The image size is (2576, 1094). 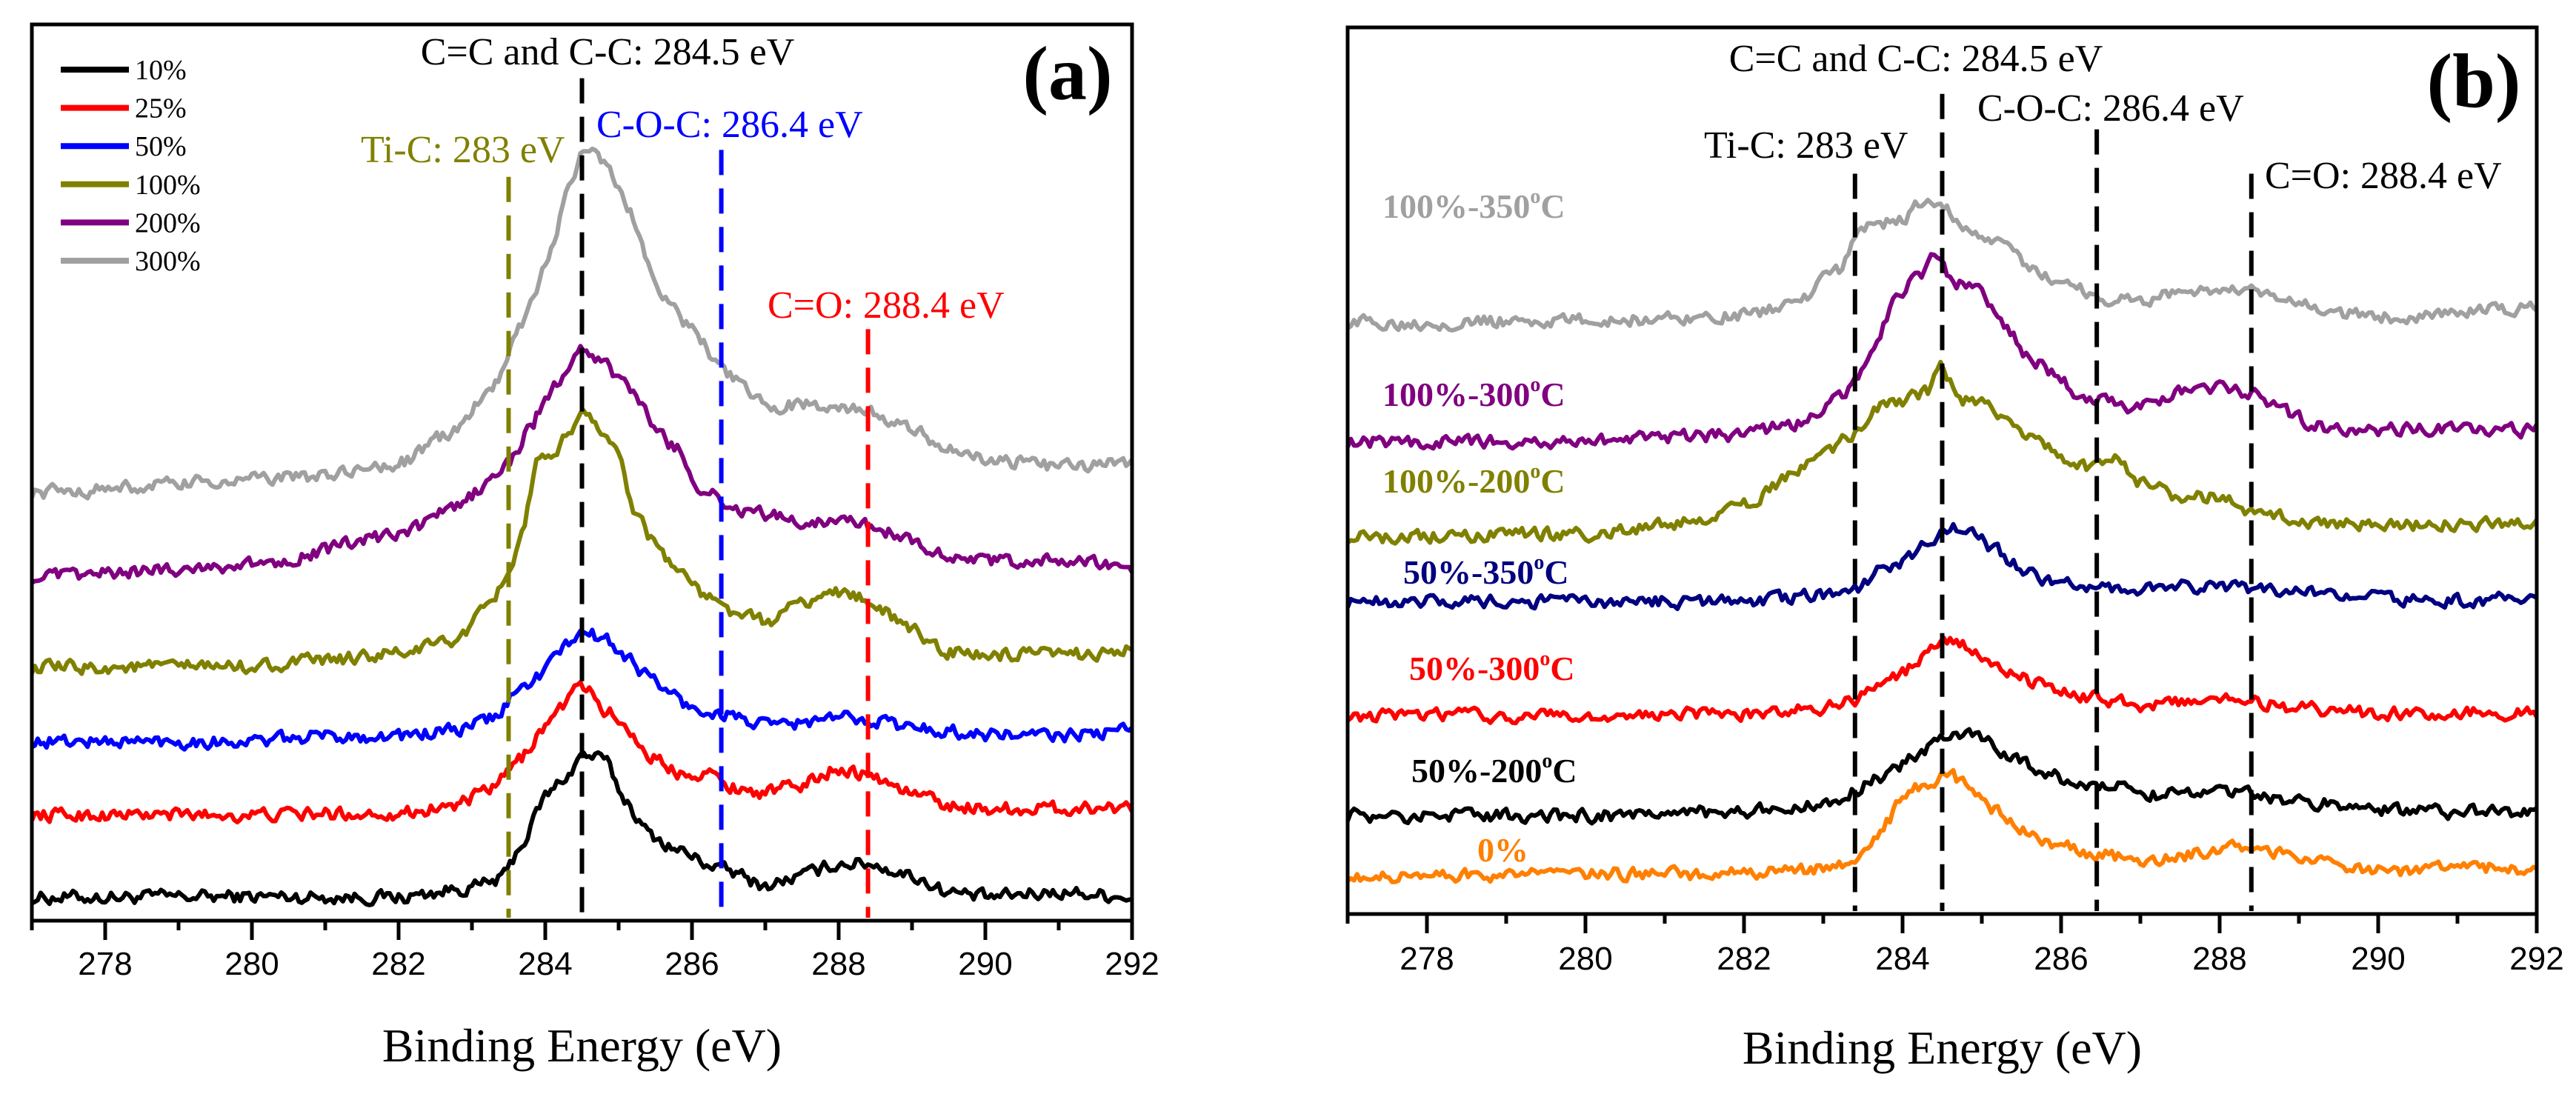 I want to click on legend-label: 50%, so click(x=161, y=146).